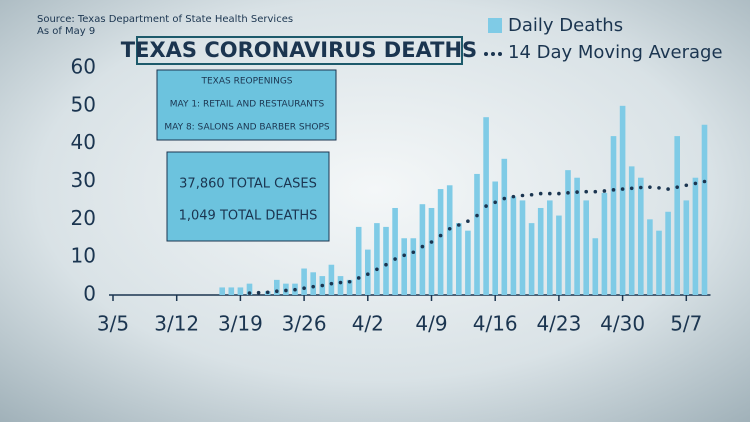 Image resolution: width=750 pixels, height=426 pixels. What do you see at coordinates (558, 324) in the screenshot?
I see `x-tick-label: 4/23` at bounding box center [558, 324].